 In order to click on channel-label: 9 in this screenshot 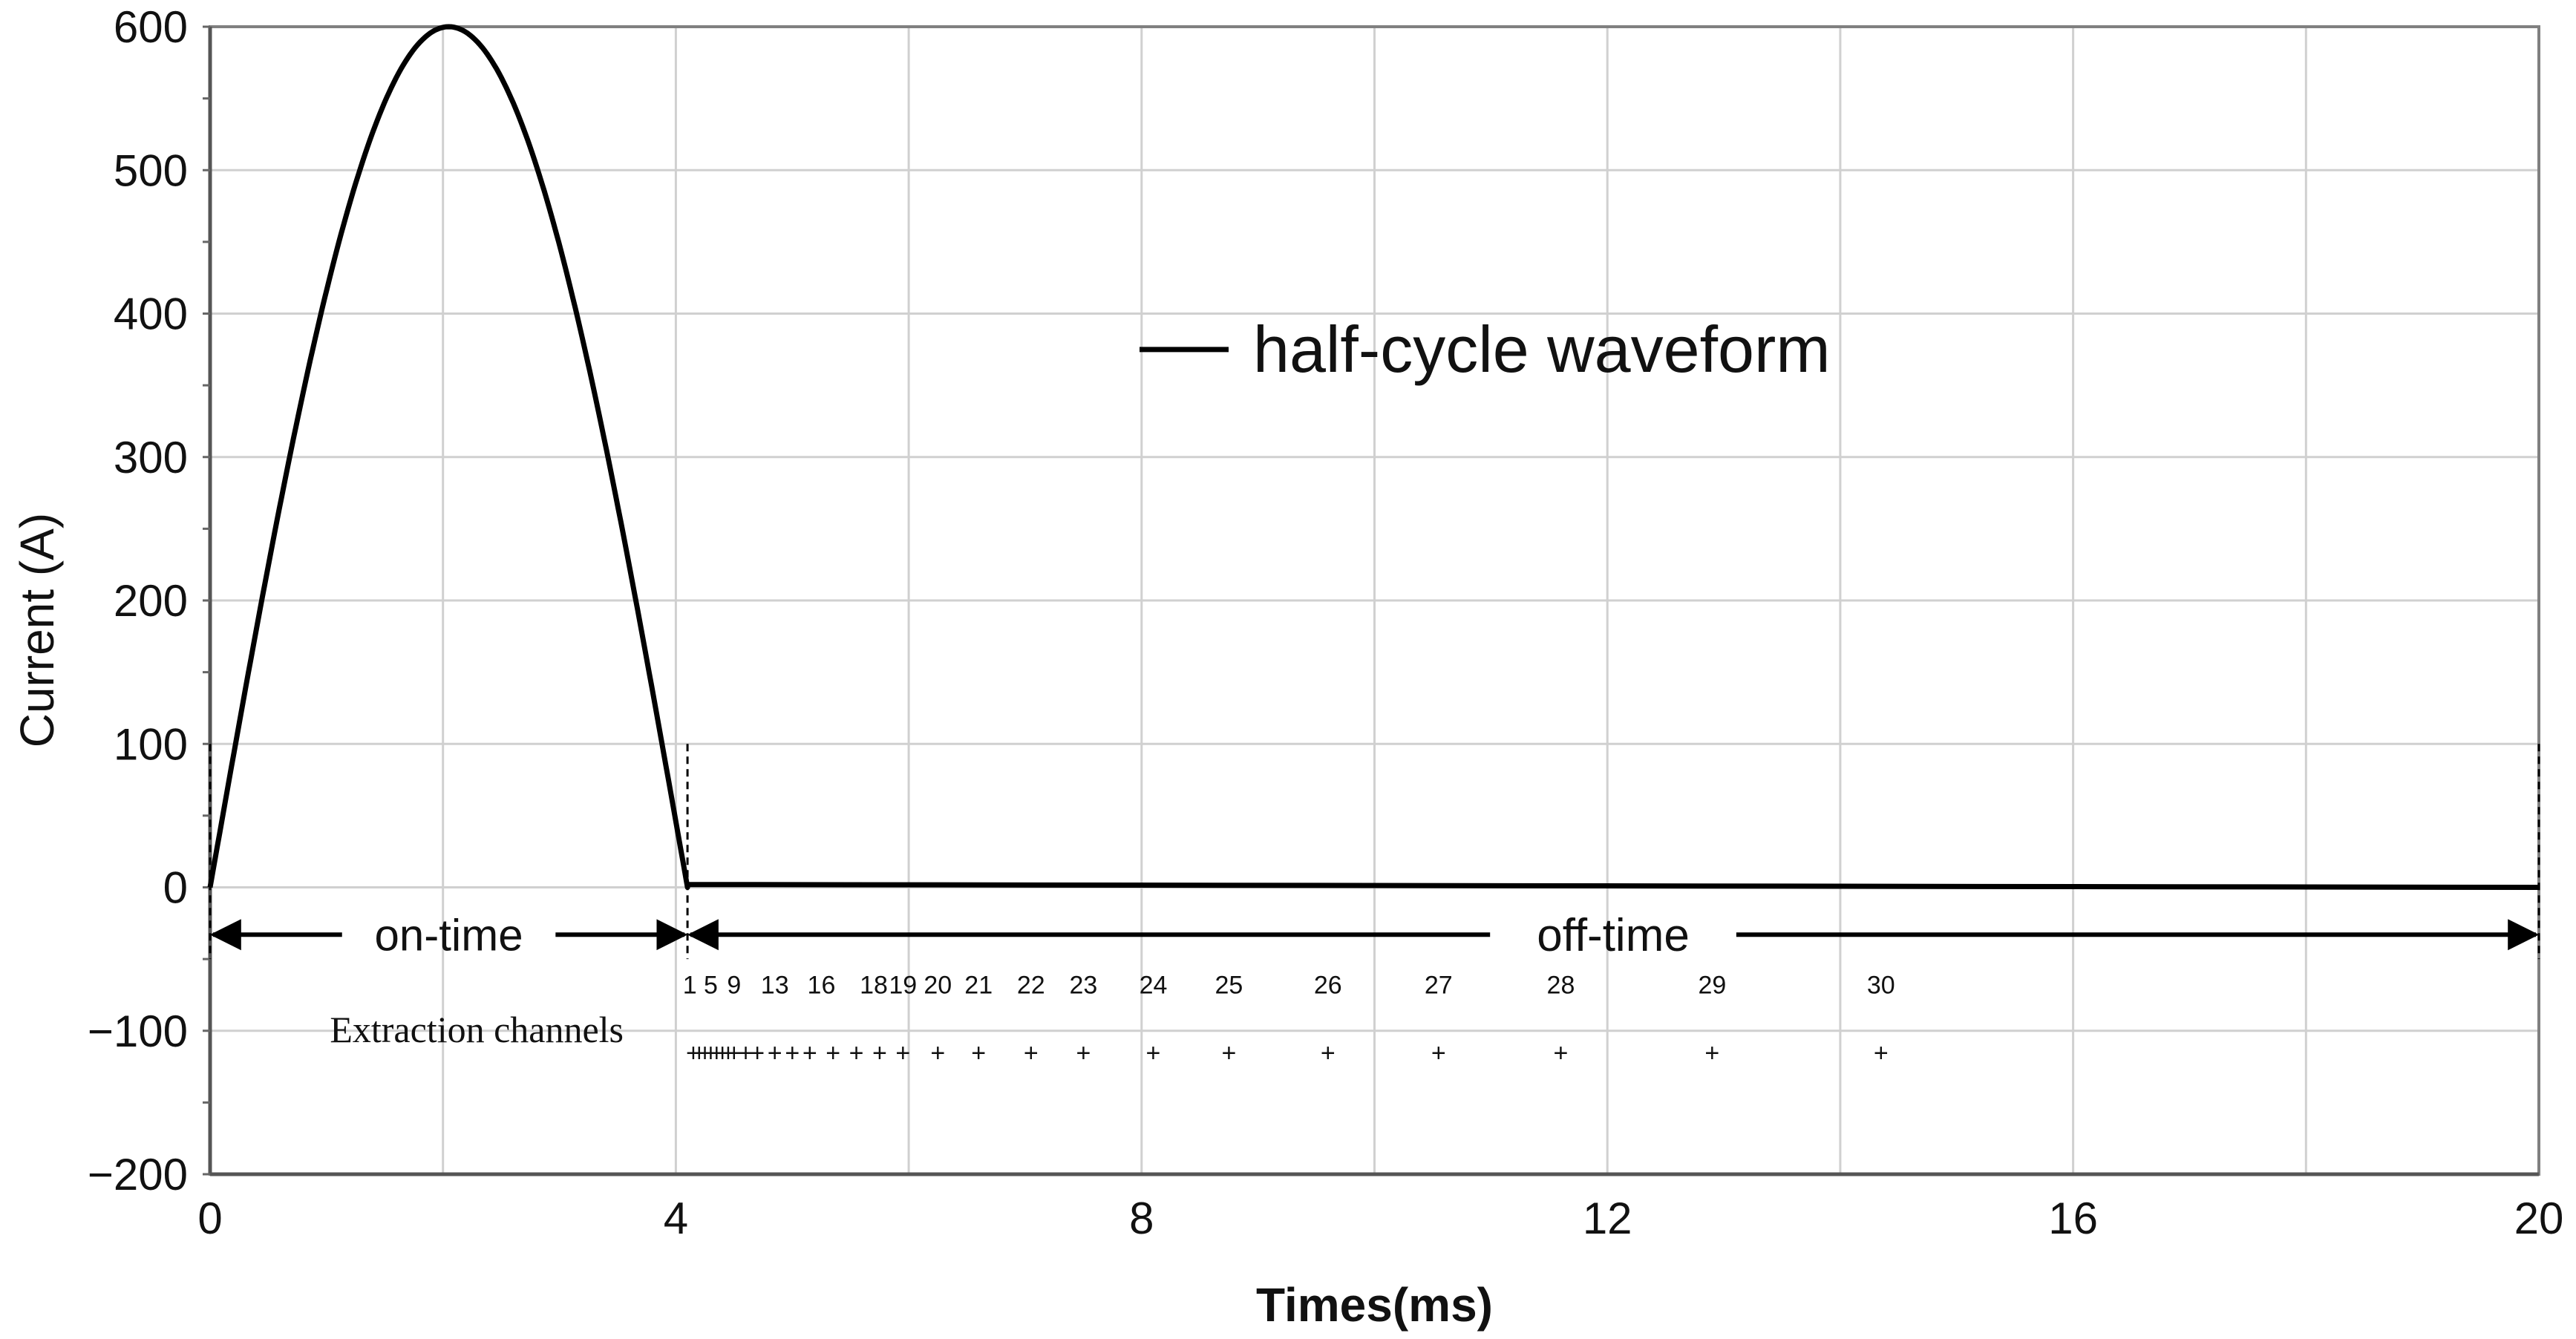, I will do `click(734, 986)`.